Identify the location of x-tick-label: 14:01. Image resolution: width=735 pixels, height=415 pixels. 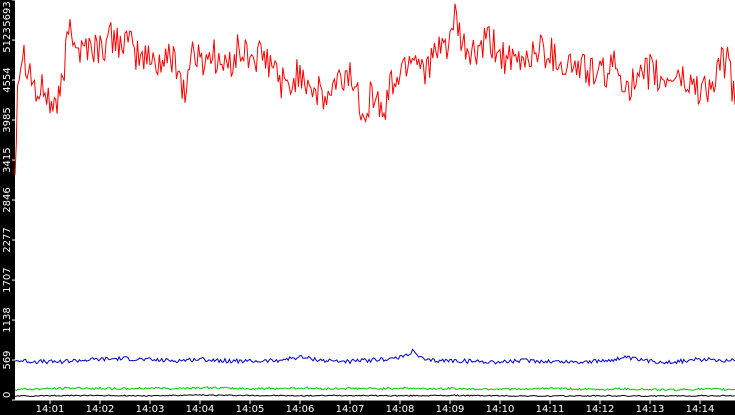
(50, 409).